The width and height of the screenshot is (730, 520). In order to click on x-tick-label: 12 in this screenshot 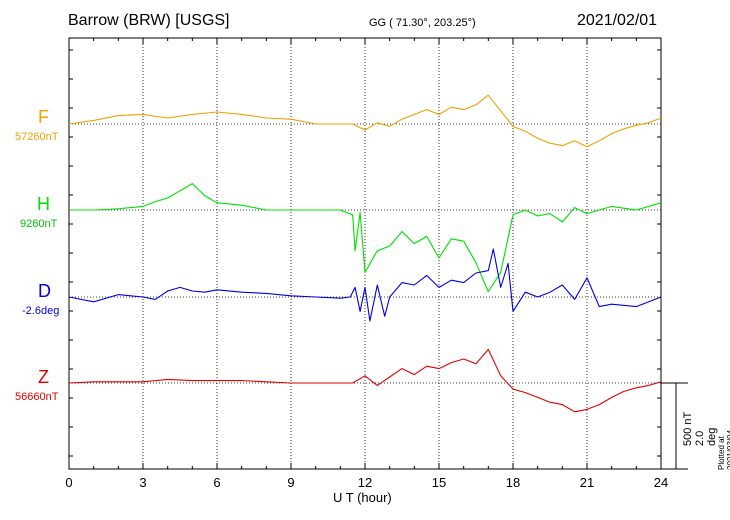, I will do `click(365, 482)`.